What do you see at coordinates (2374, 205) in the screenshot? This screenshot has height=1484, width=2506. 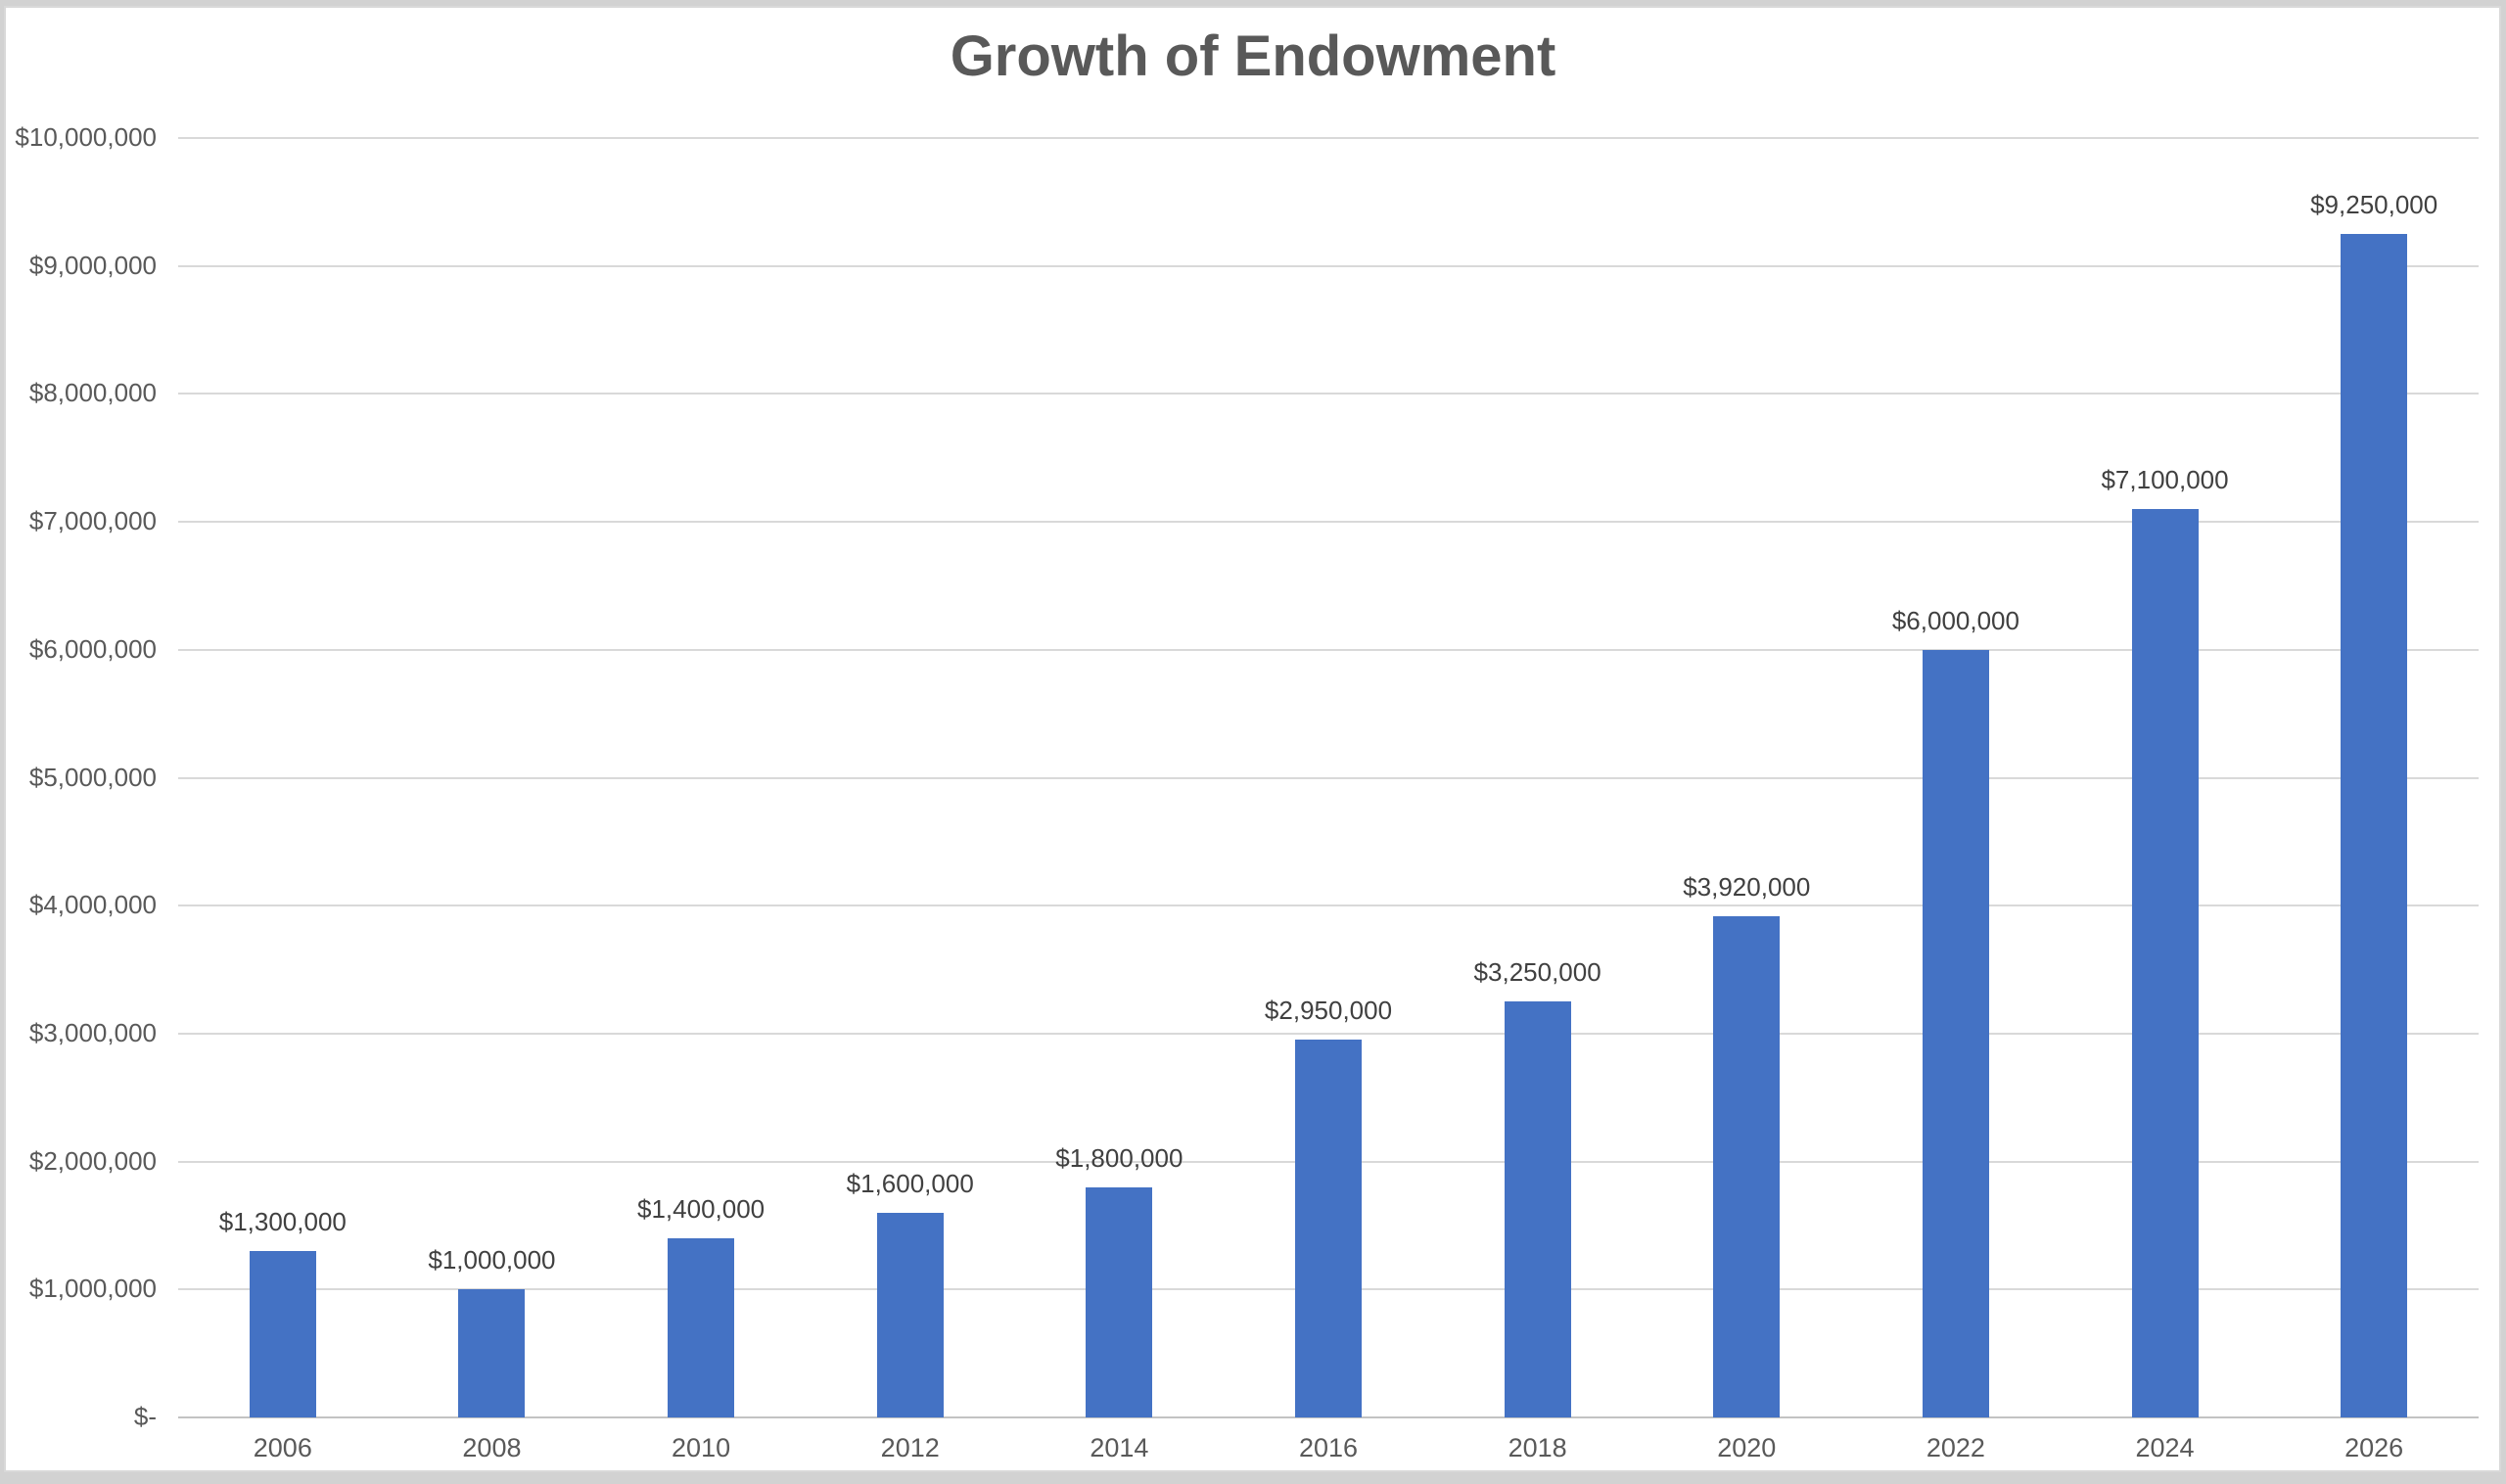 I see `bar-value-label: $9,250,000` at bounding box center [2374, 205].